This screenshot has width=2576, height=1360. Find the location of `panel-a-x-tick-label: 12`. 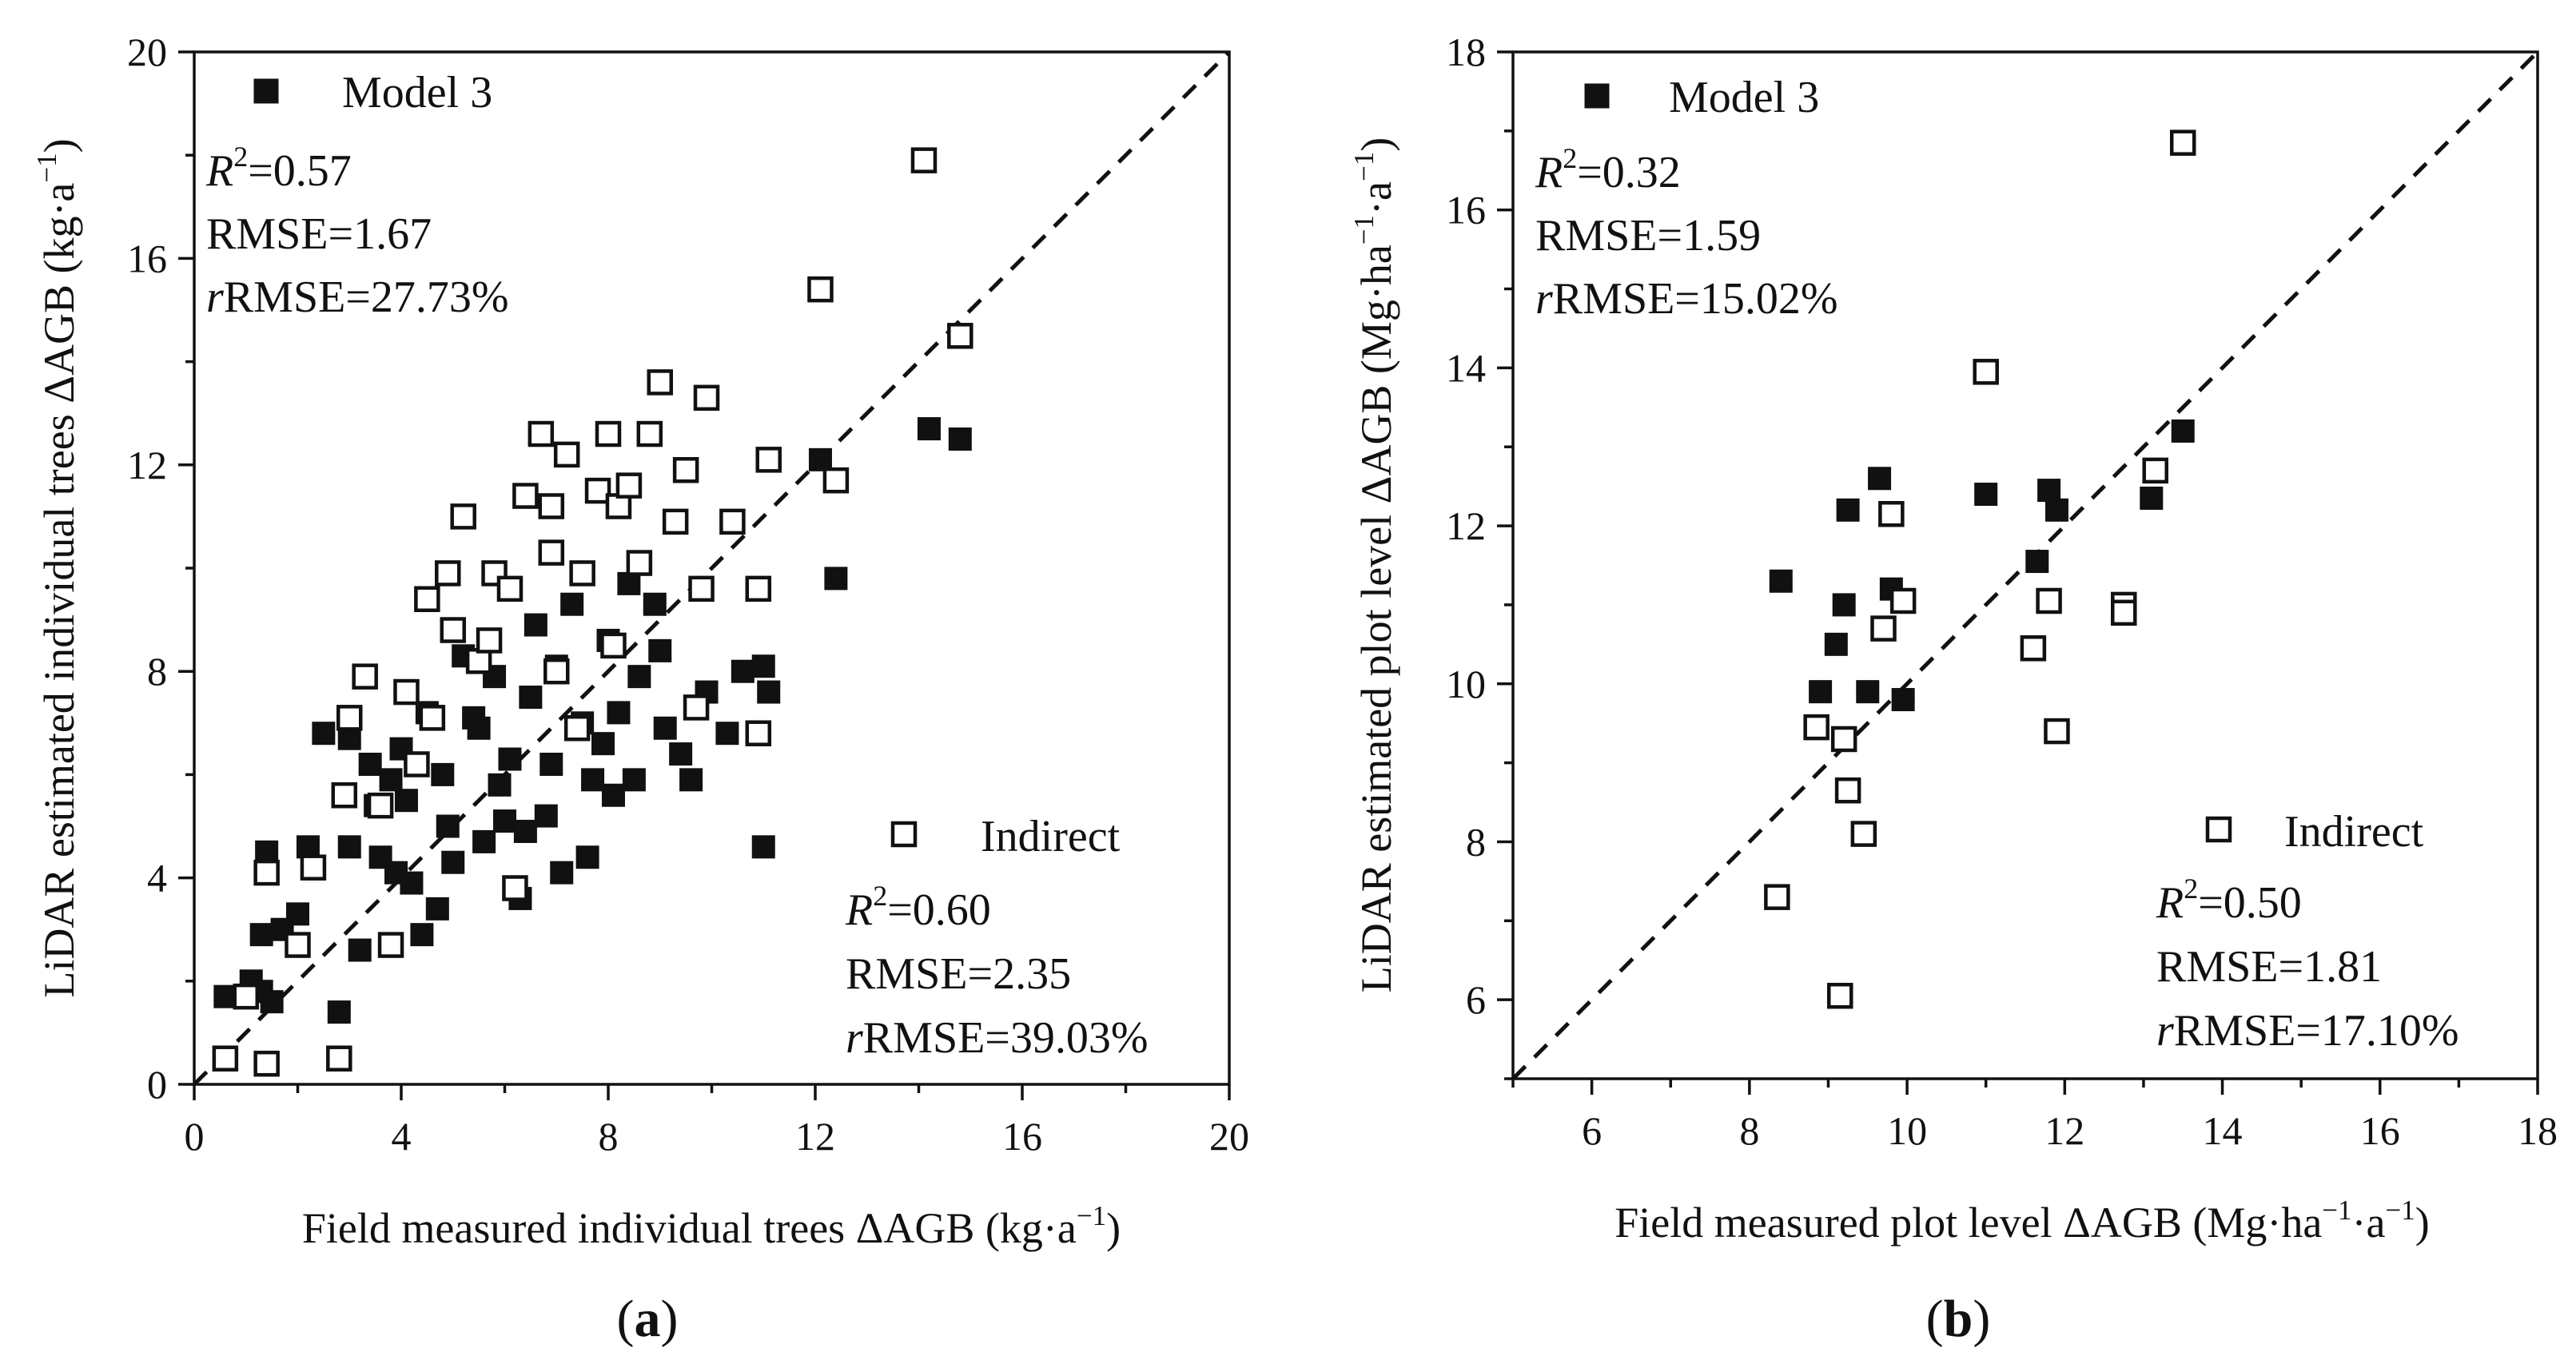

panel-a-x-tick-label: 12 is located at coordinates (815, 1136).